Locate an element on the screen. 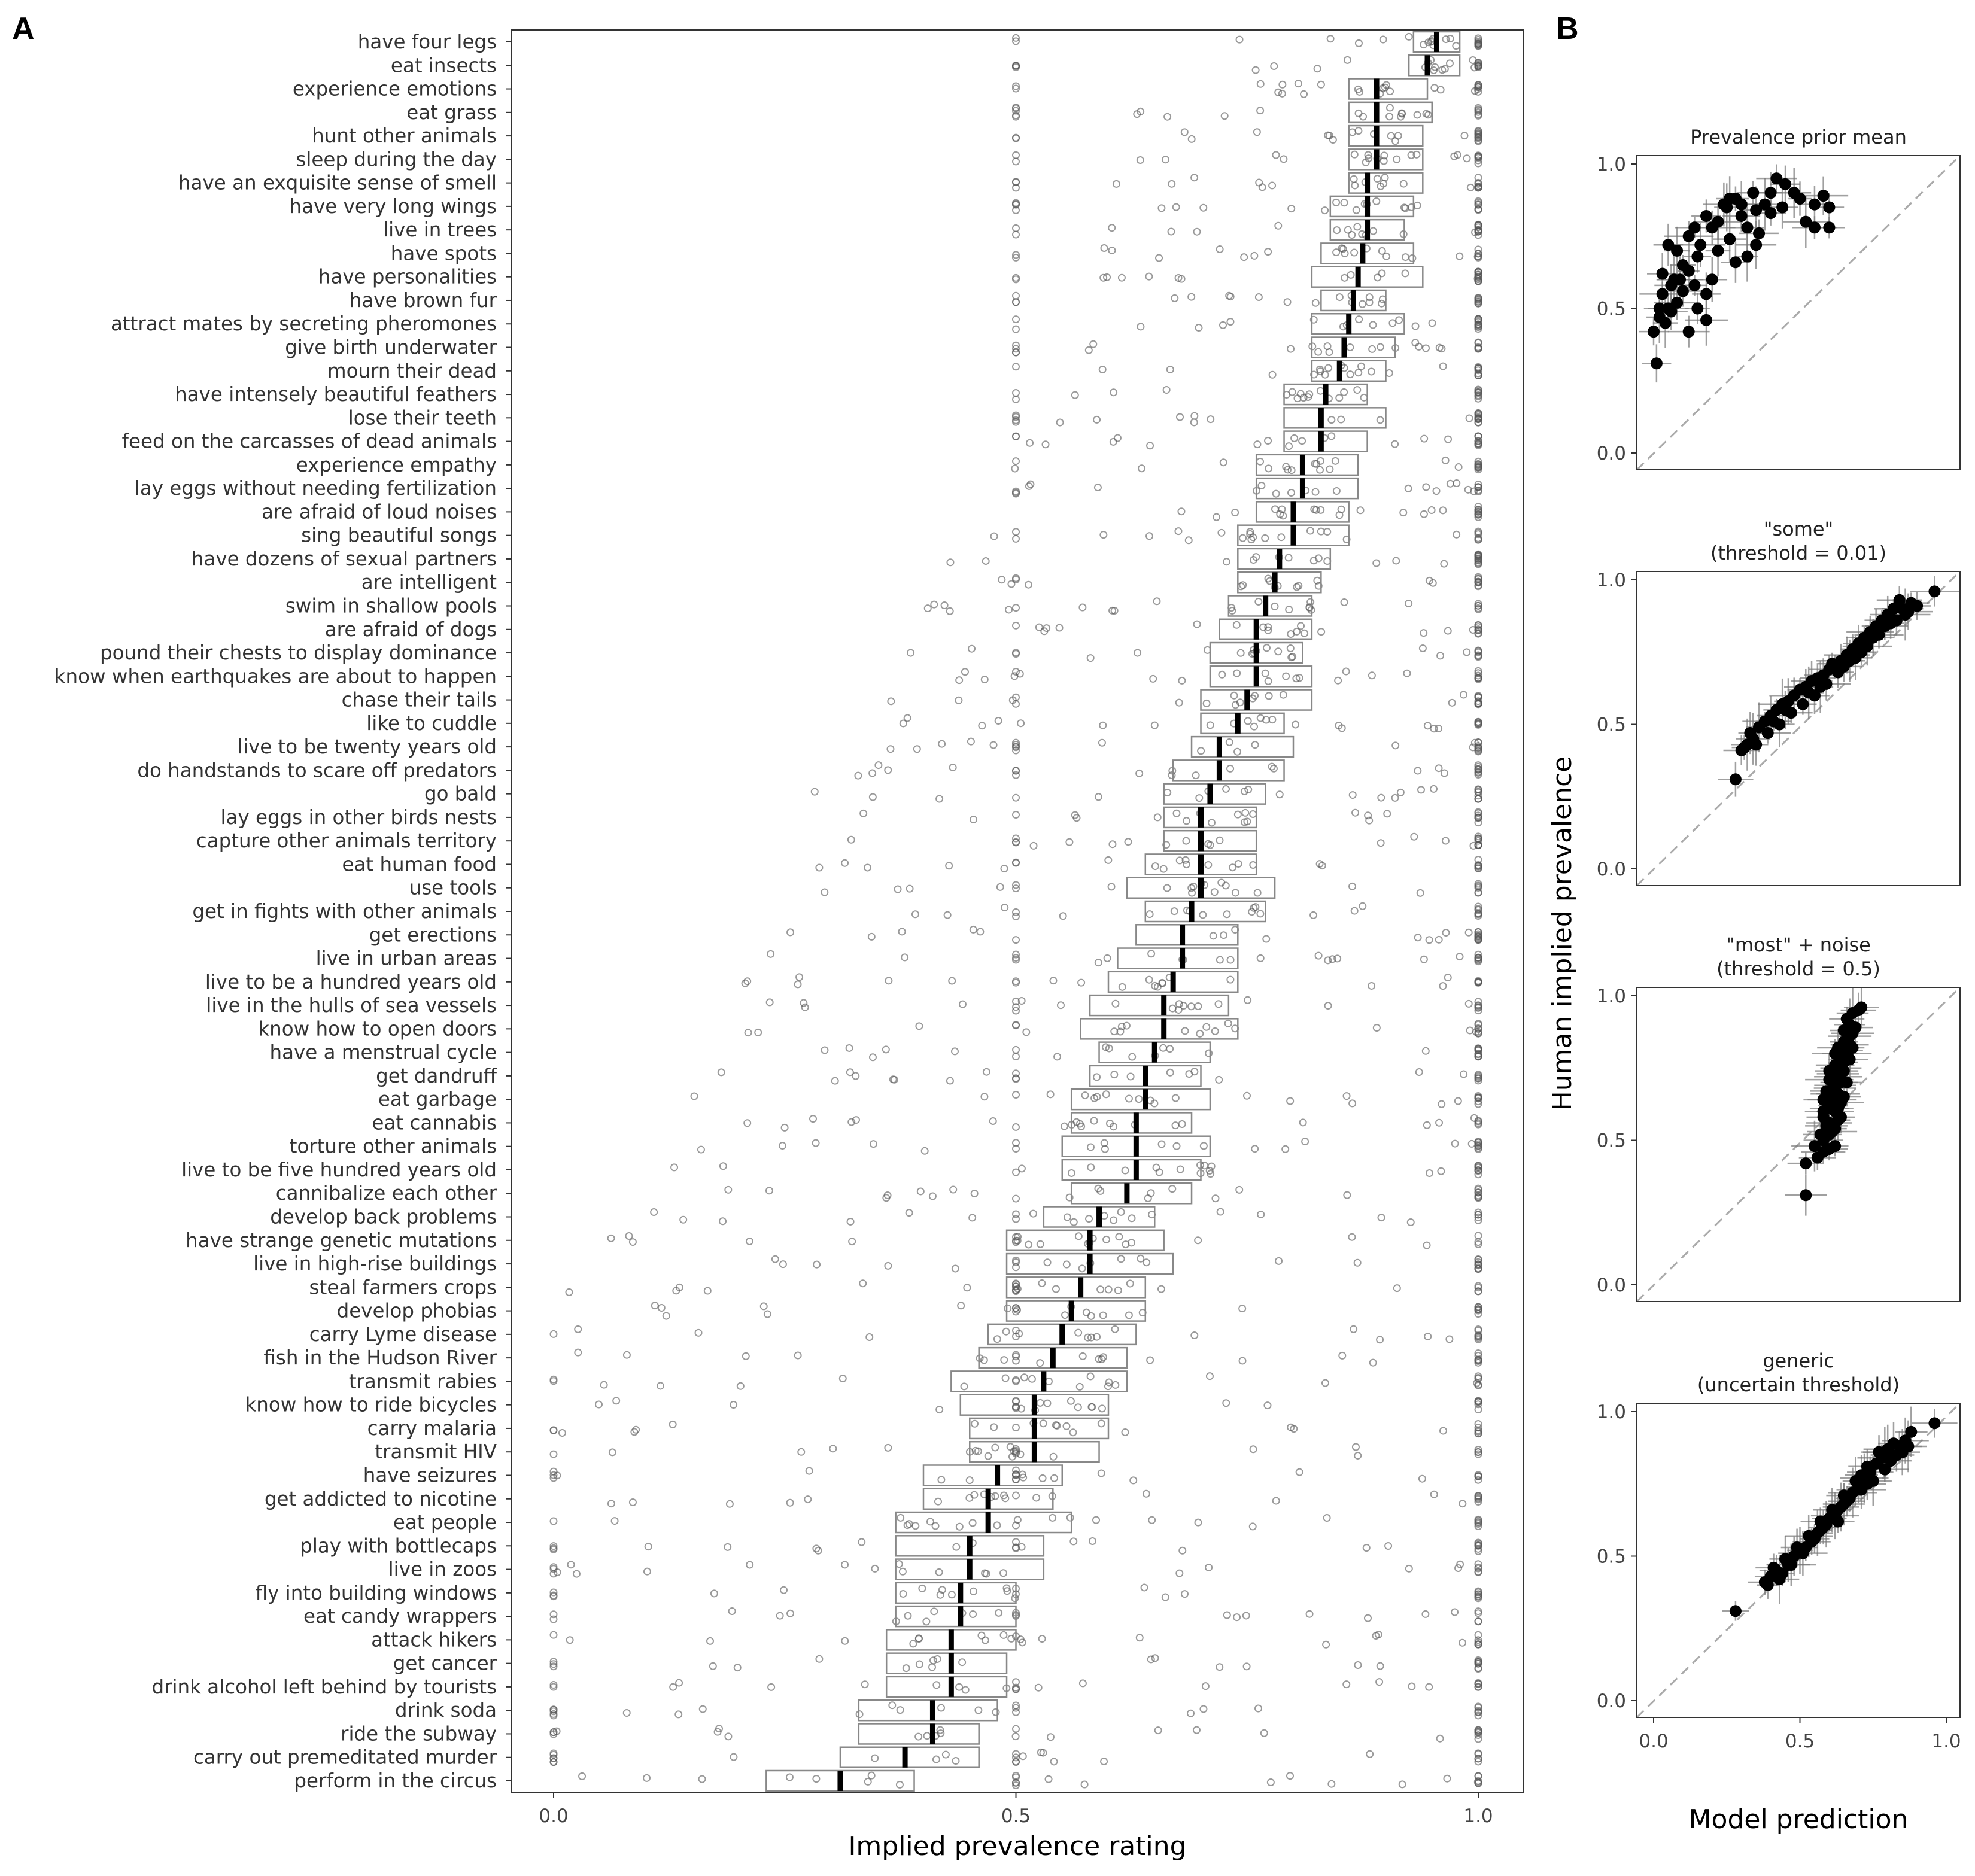 Image resolution: width=1975 pixels, height=1876 pixels. category-label: live to be twenty years old is located at coordinates (367, 746).